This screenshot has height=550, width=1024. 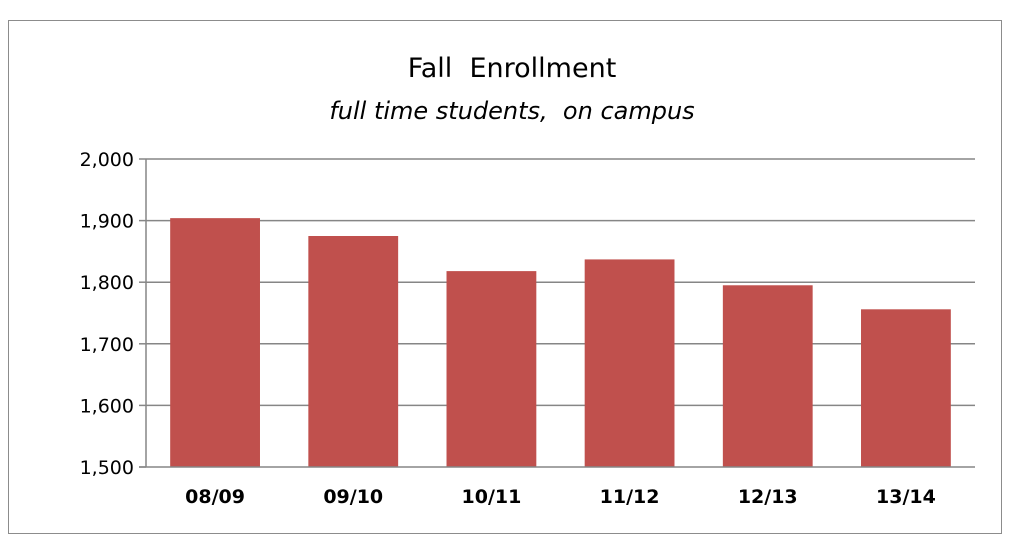 What do you see at coordinates (560, 497) in the screenshot?
I see `x-axis-category-labels: 08/09 09/10 10/11 11/12 12/13 13/14` at bounding box center [560, 497].